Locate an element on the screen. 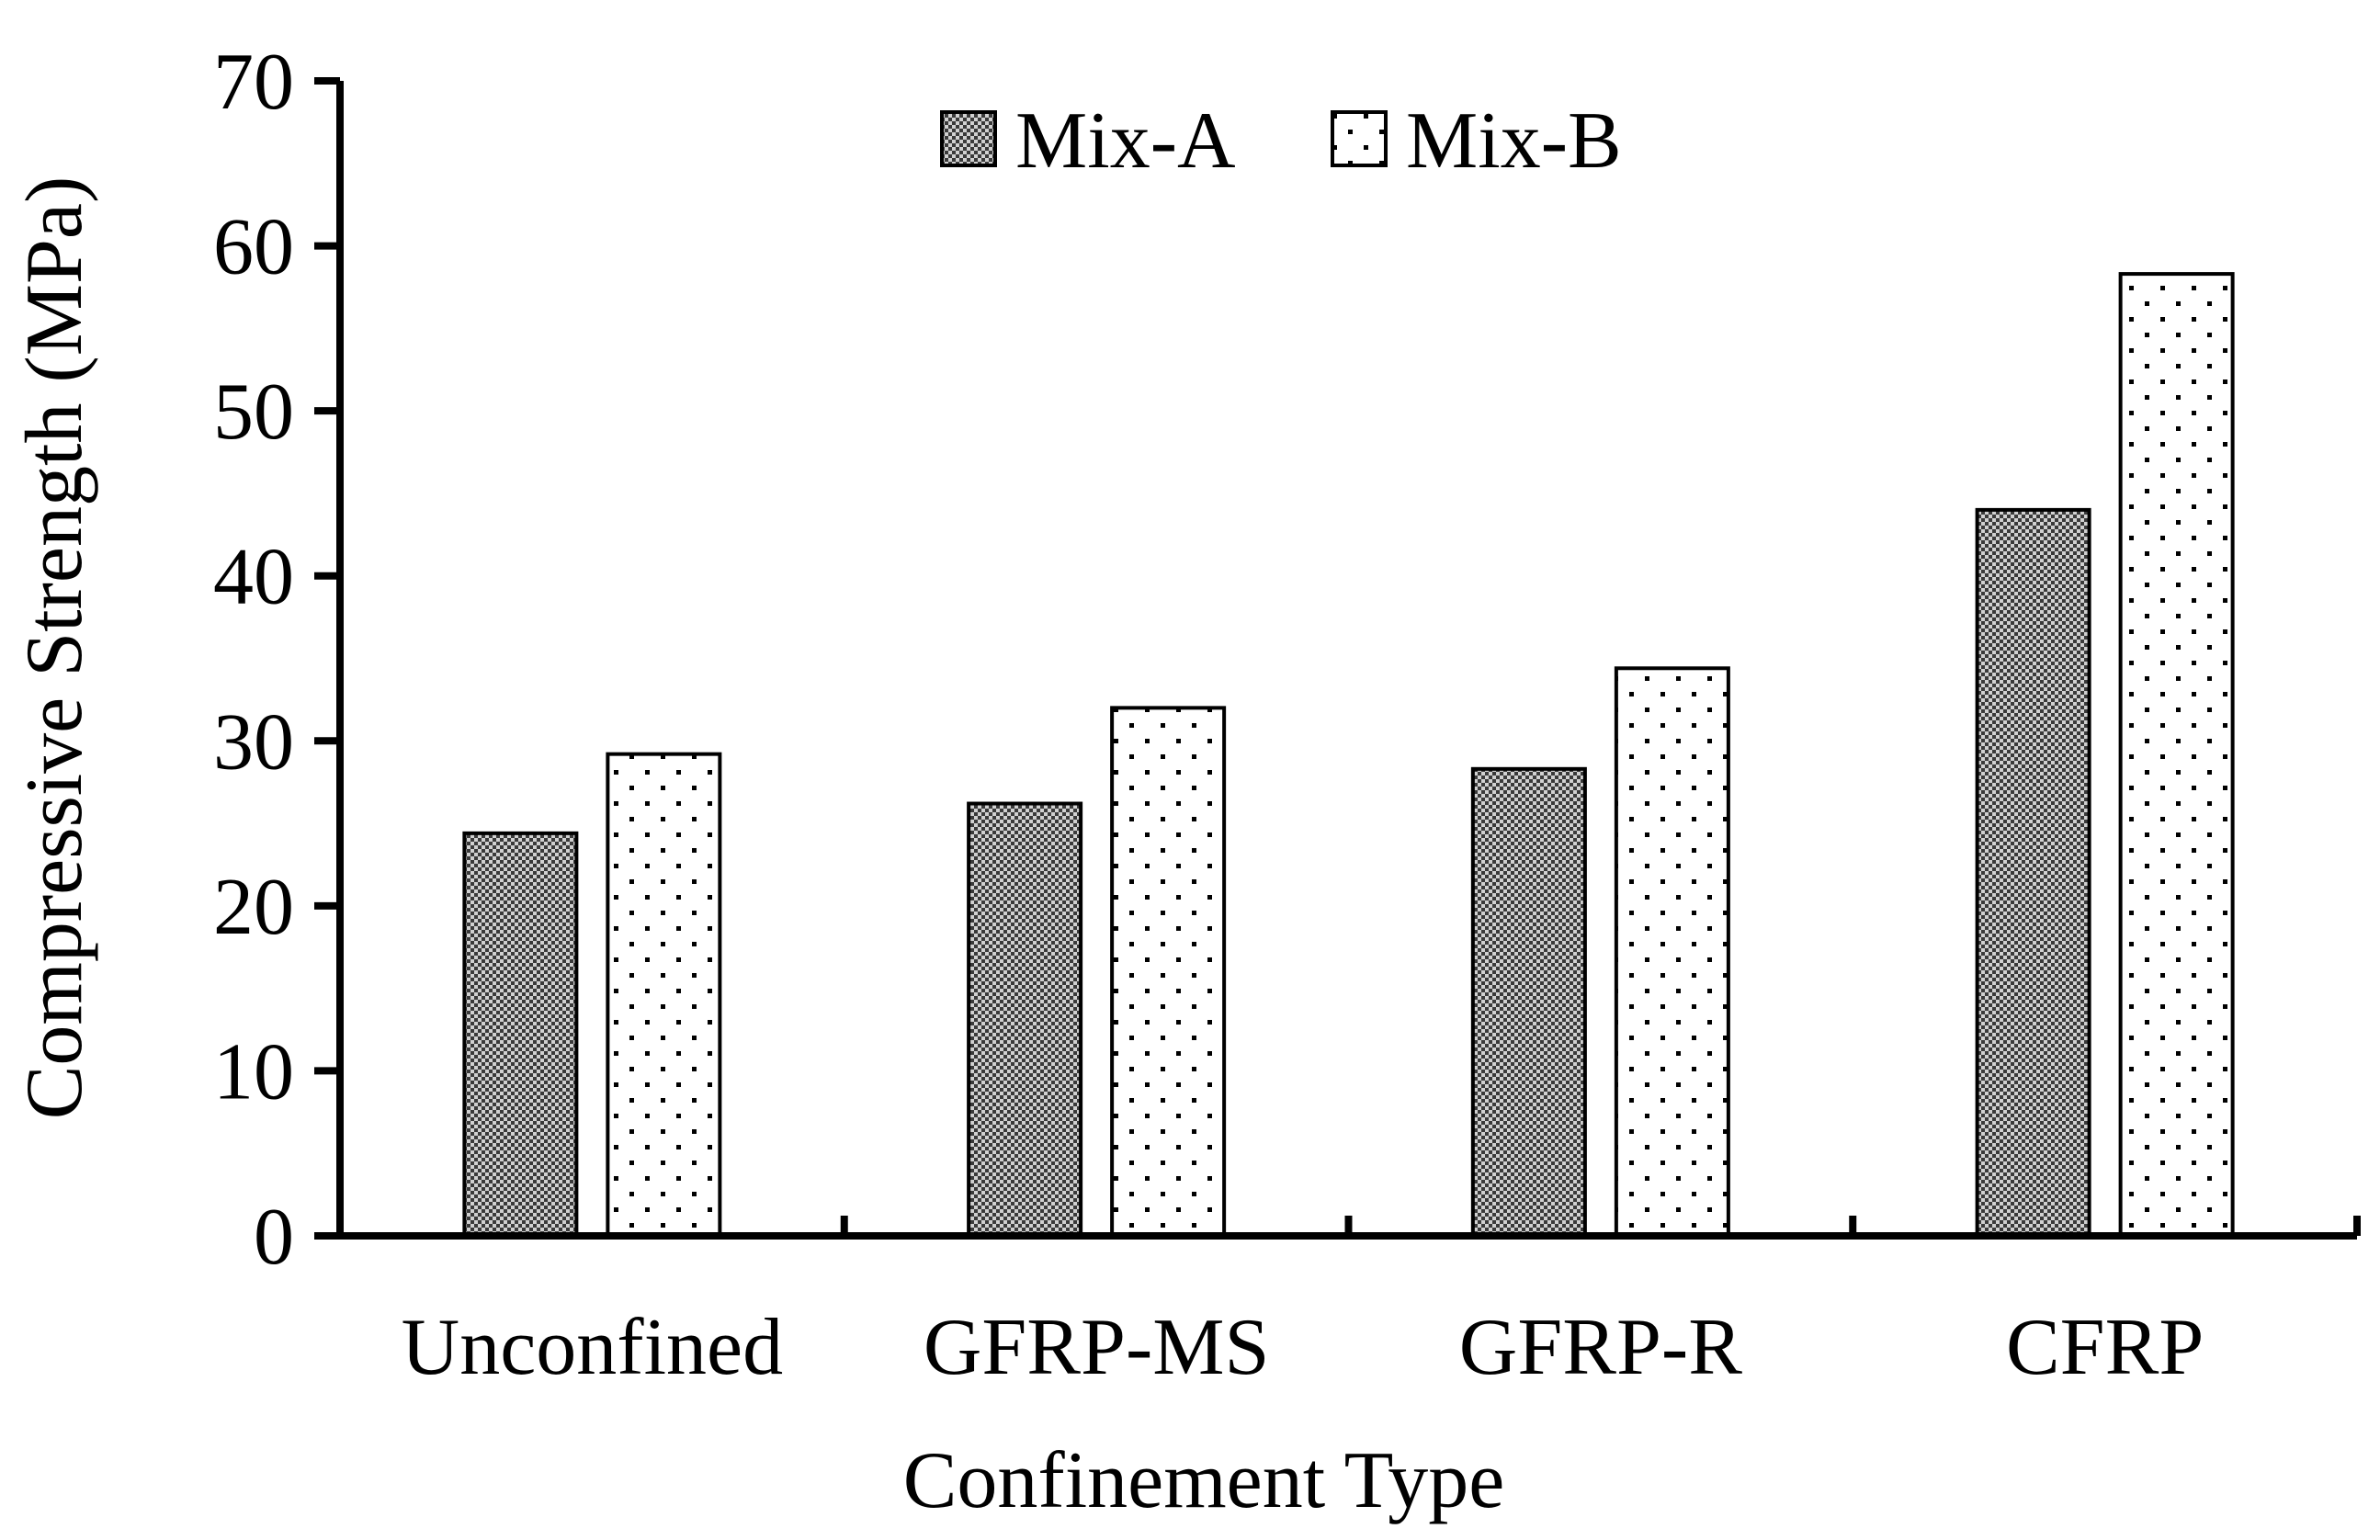 This screenshot has width=2380, height=1540. y-tick-label-60: 60 is located at coordinates (253, 248).